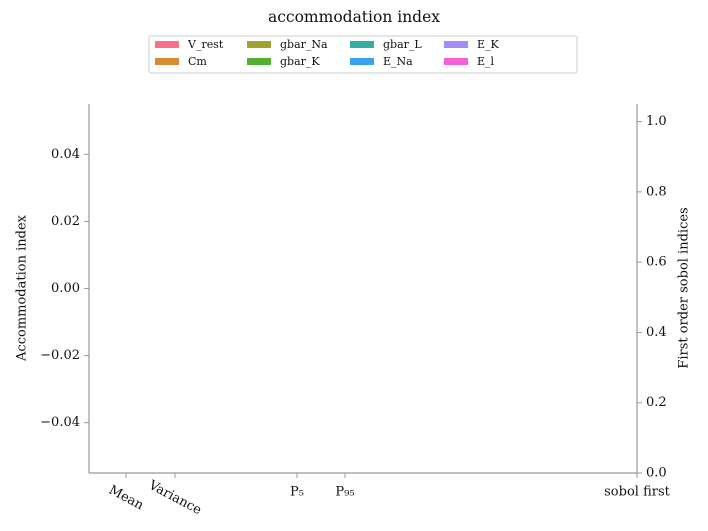  What do you see at coordinates (656, 332) in the screenshot?
I see `y2-tick-label: 0.4` at bounding box center [656, 332].